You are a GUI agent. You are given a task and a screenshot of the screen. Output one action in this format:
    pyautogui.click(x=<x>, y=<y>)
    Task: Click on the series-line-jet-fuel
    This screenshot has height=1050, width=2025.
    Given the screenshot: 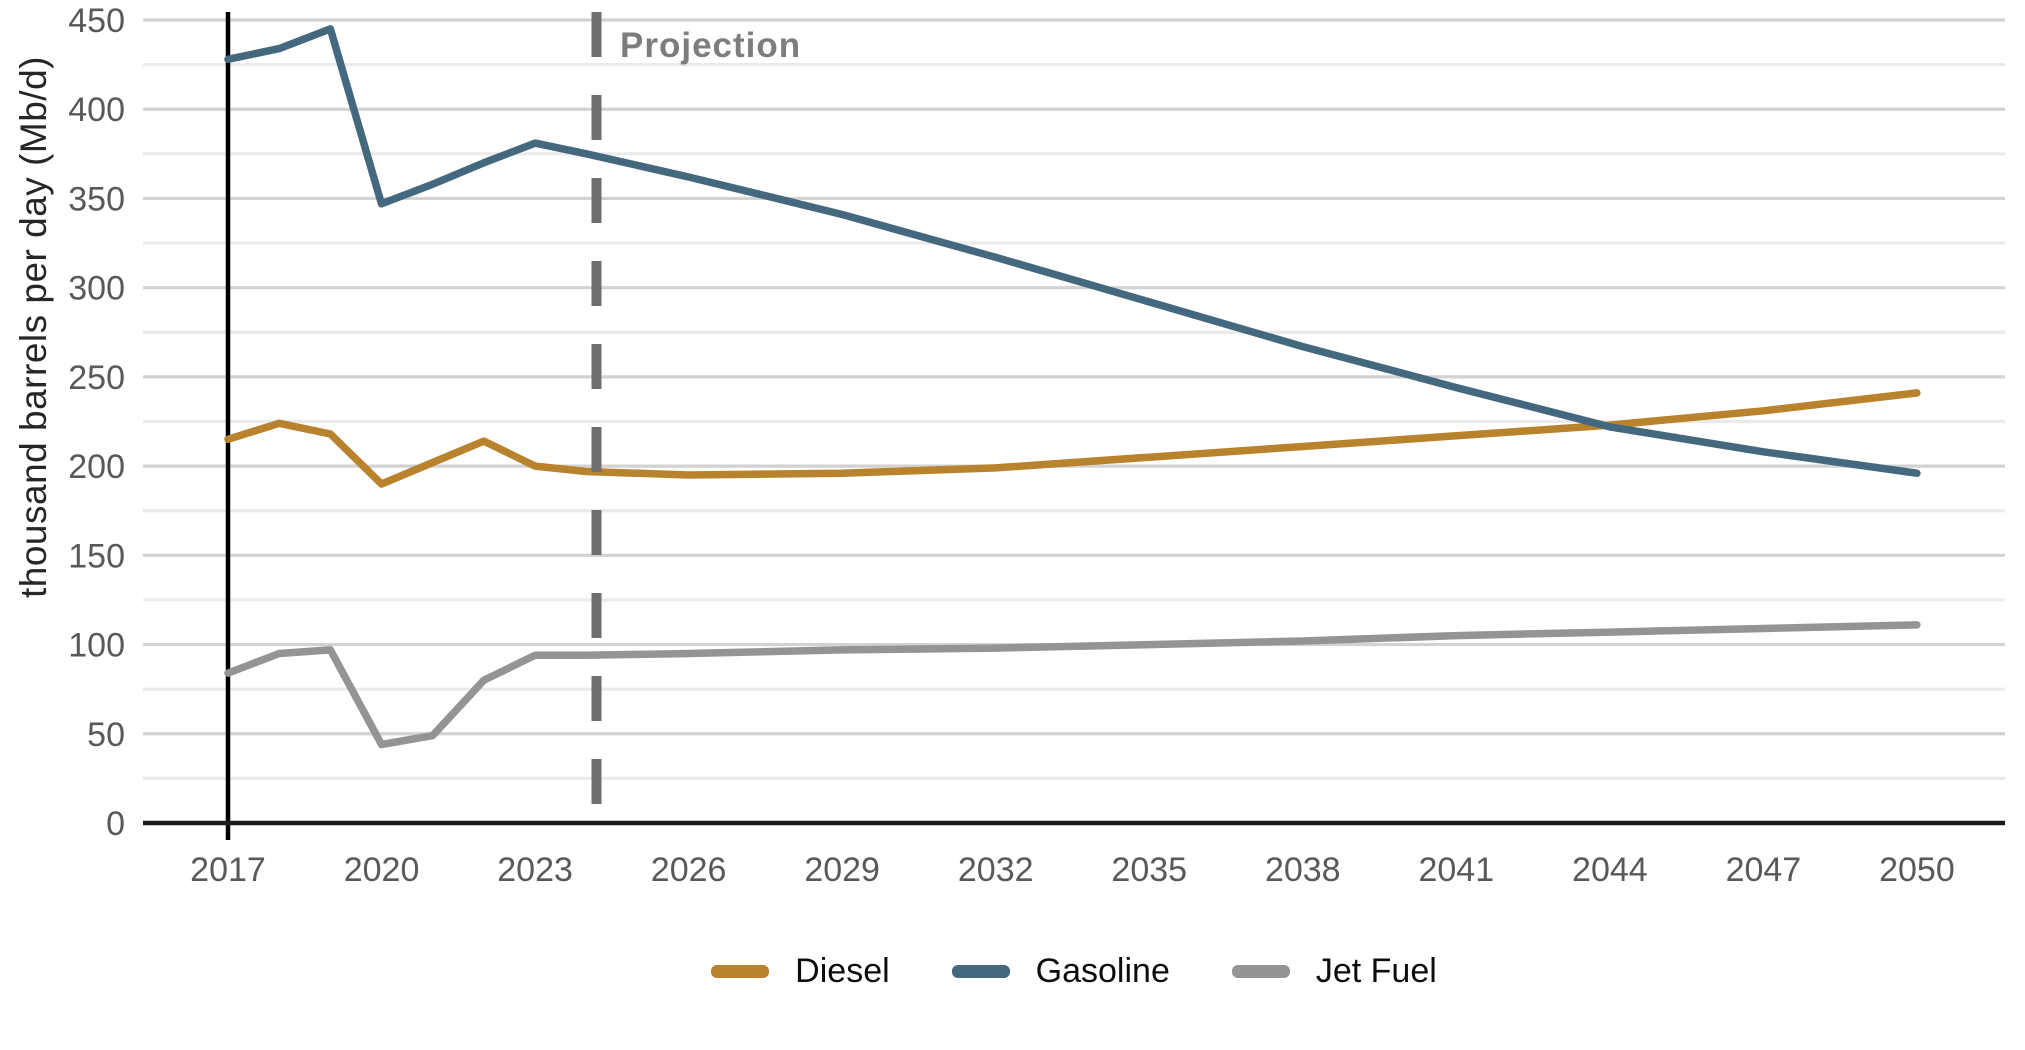 What is the action you would take?
    pyautogui.click(x=1072, y=685)
    